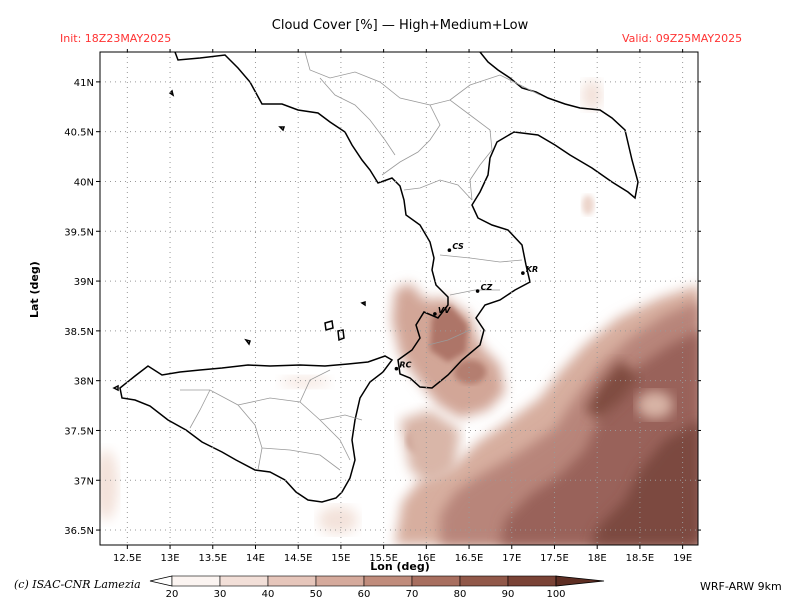  What do you see at coordinates (377, 587) in the screenshot?
I see `colorbar: 20 30 40 50 60 70 80 90 100` at bounding box center [377, 587].